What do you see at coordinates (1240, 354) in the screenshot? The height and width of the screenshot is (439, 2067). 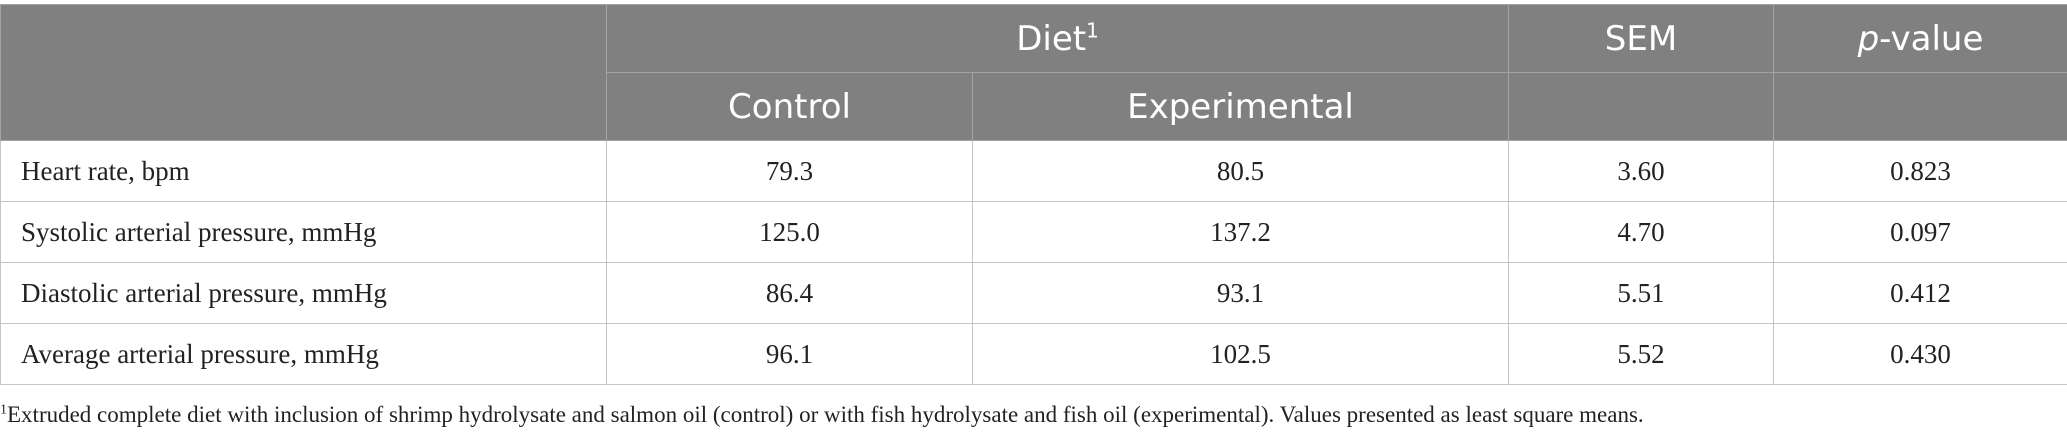 I see `experimental-value: 102.5` at bounding box center [1240, 354].